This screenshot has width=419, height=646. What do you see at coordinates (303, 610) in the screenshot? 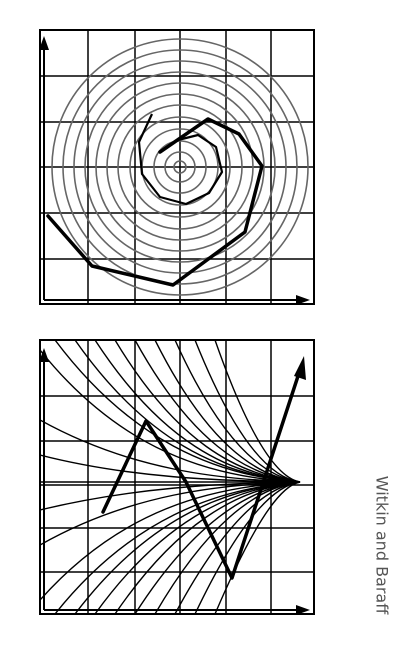
I see `bottom-x-axis-arrowhead` at bounding box center [303, 610].